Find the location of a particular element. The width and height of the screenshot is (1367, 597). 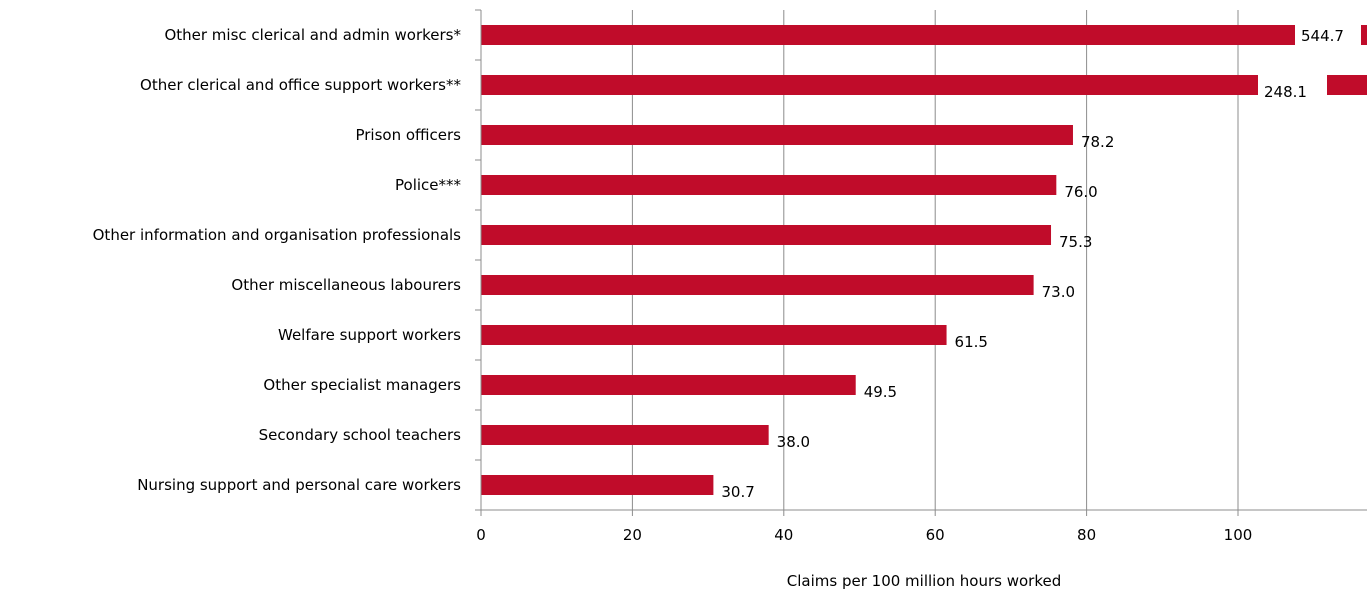

value-label: 49.5 is located at coordinates (880, 392).